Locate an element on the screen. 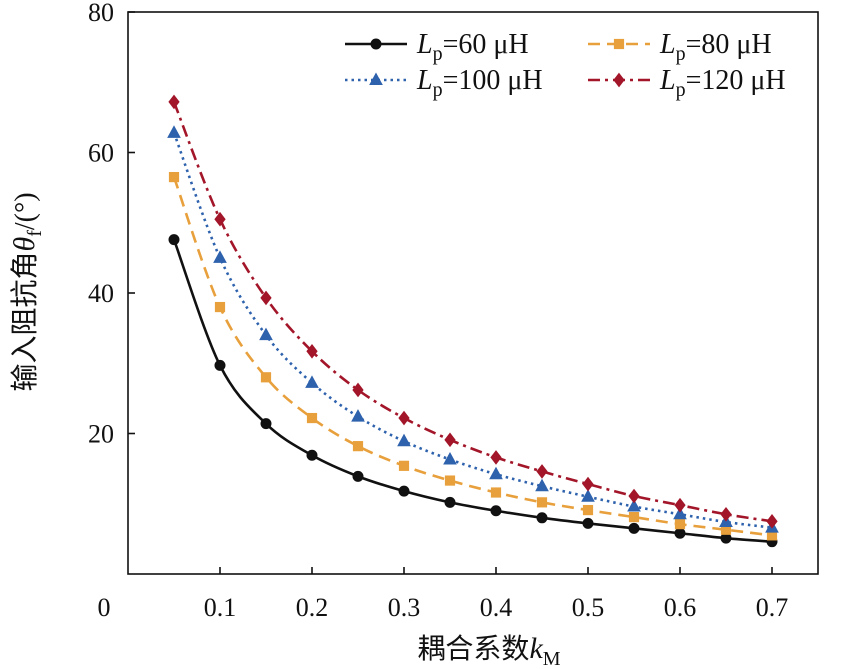  x-axis-title: 耦合系数kM is located at coordinates (488, 650).